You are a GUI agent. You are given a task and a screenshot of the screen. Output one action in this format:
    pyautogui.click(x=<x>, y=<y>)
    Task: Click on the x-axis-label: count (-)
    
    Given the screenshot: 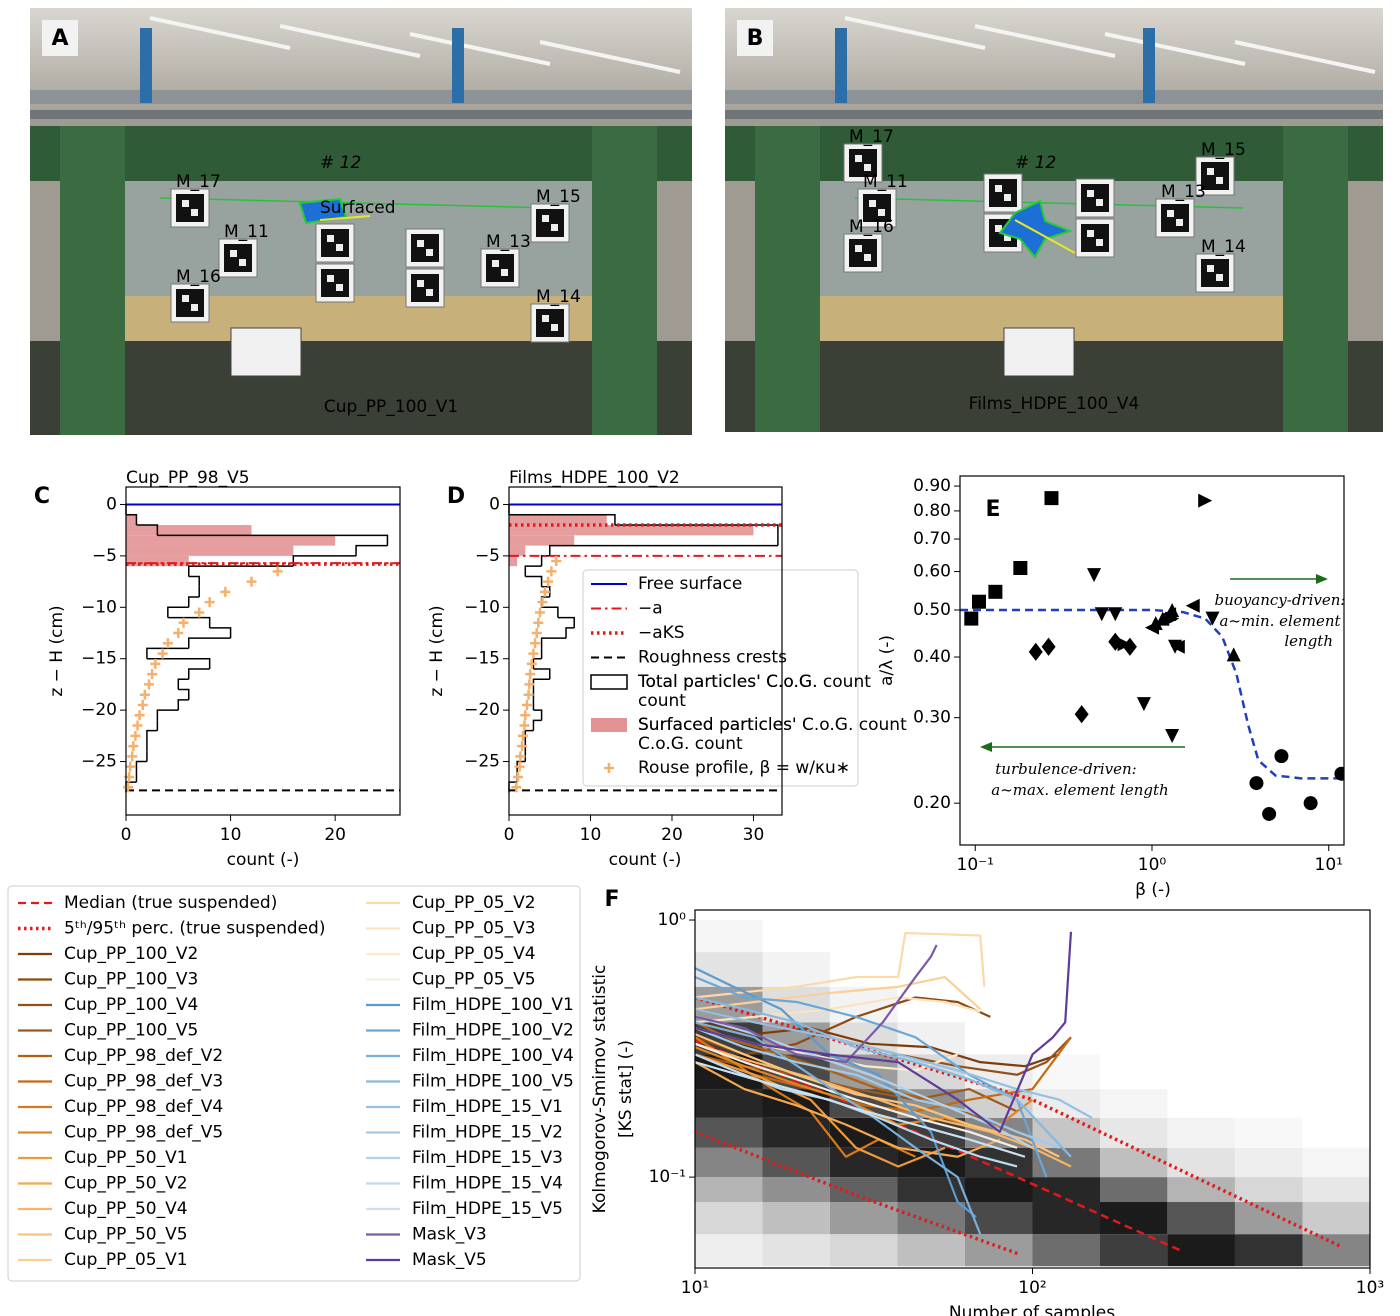 What is the action you would take?
    pyautogui.click(x=645, y=860)
    